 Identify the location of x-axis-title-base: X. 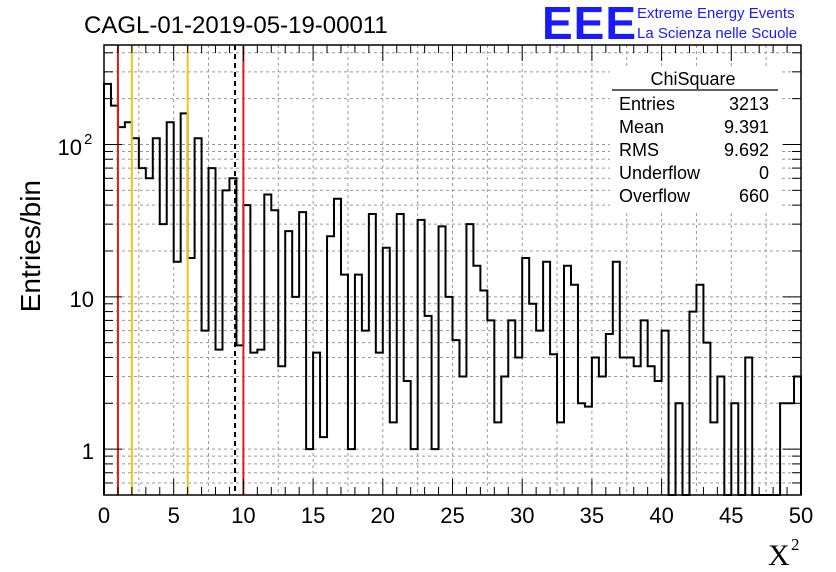
(779, 555).